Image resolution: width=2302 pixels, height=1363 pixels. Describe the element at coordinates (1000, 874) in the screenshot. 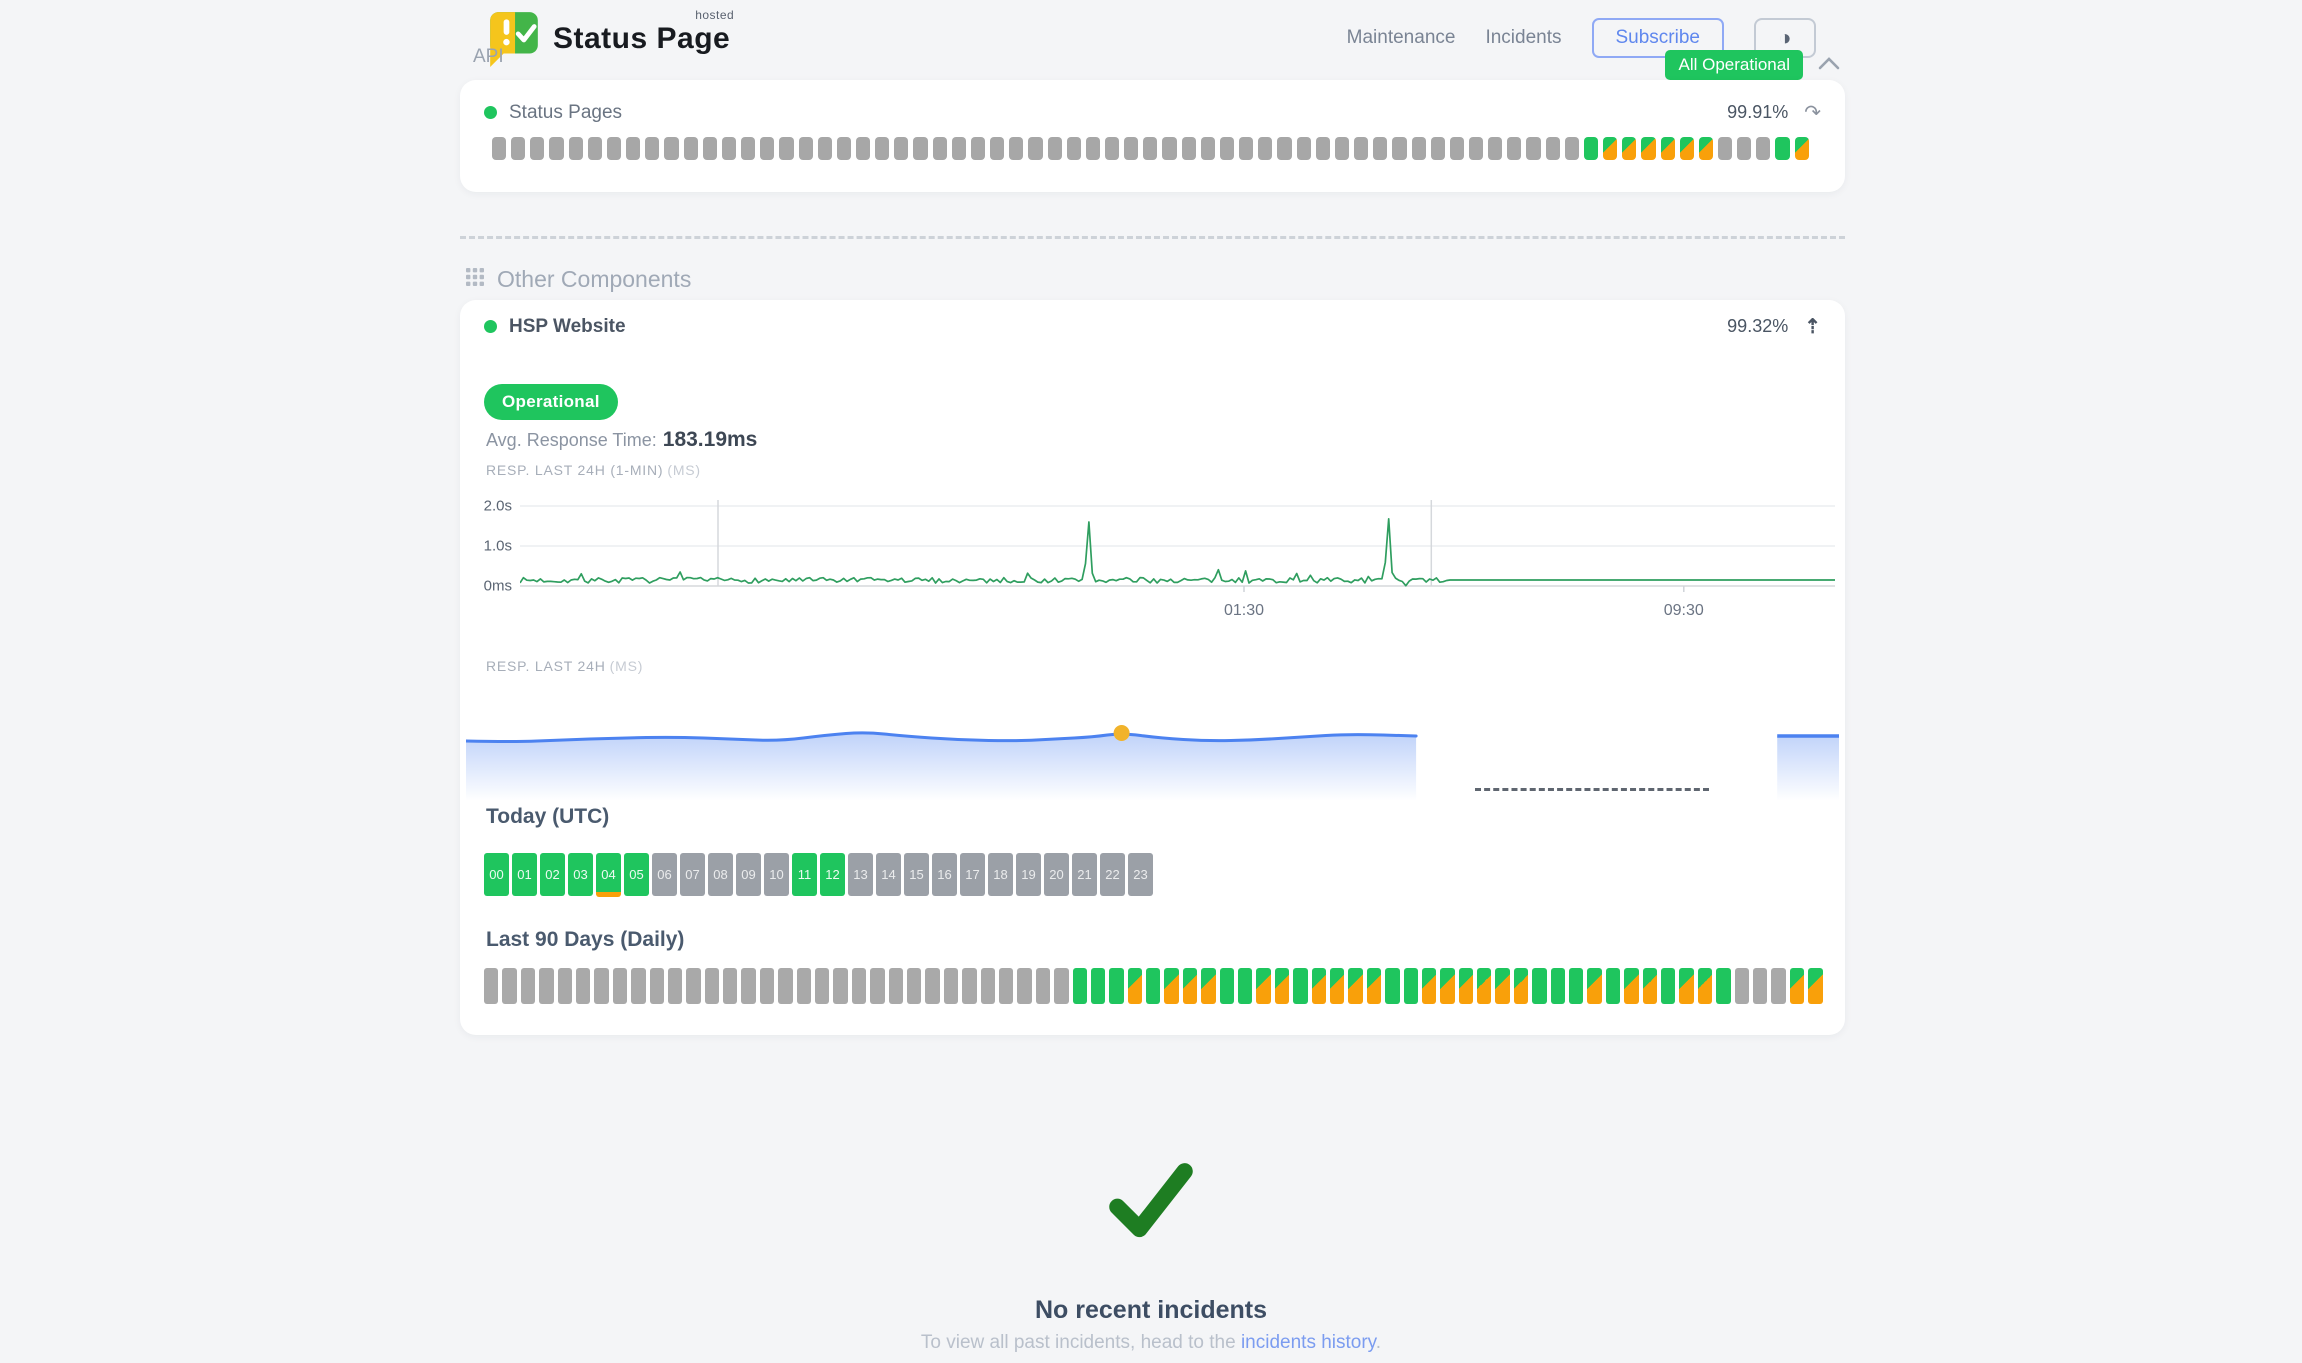

I see `hour-block-18: 18` at that location.